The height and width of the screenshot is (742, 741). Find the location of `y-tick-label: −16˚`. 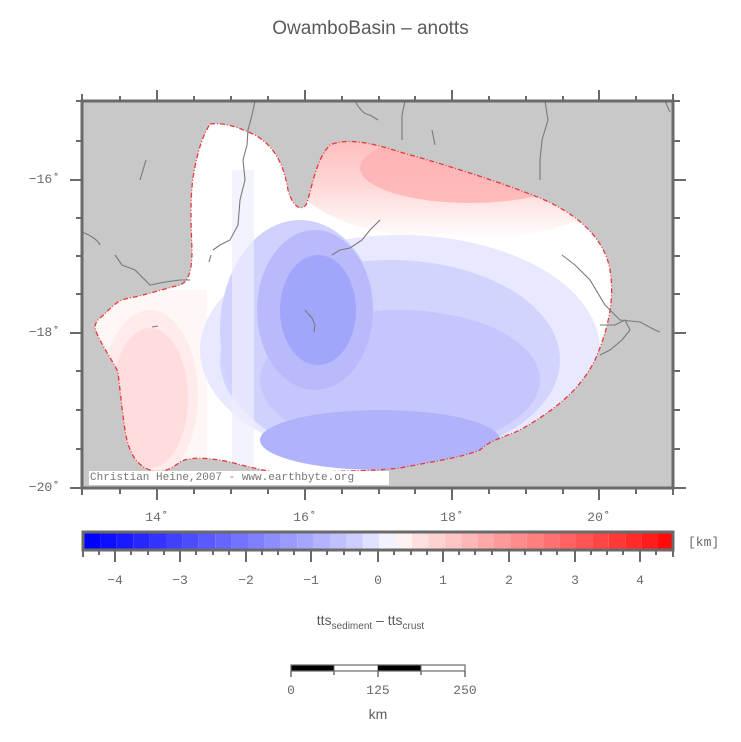

y-tick-label: −16˚ is located at coordinates (44, 179).